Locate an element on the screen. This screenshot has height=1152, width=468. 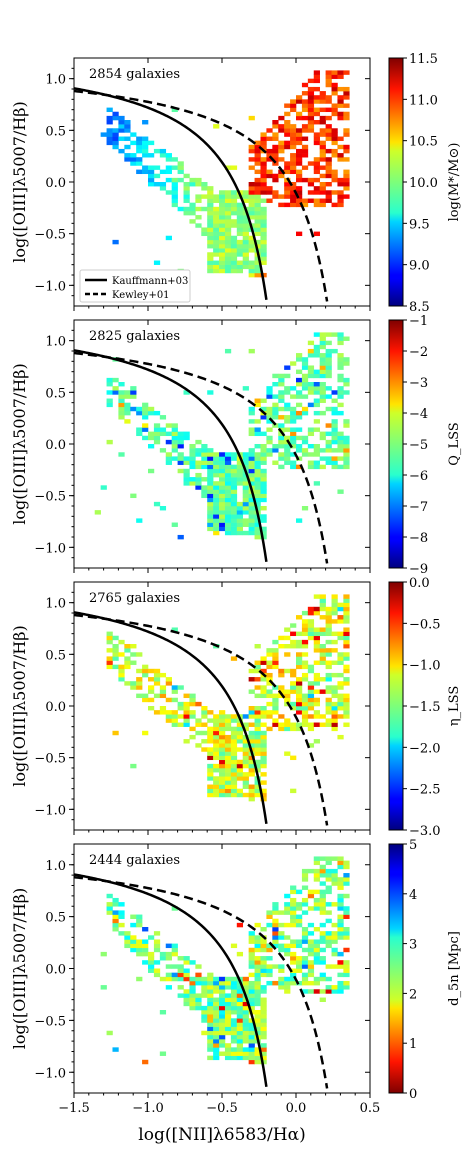
colorbar-tick-label: 1 is located at coordinates (413, 1044).